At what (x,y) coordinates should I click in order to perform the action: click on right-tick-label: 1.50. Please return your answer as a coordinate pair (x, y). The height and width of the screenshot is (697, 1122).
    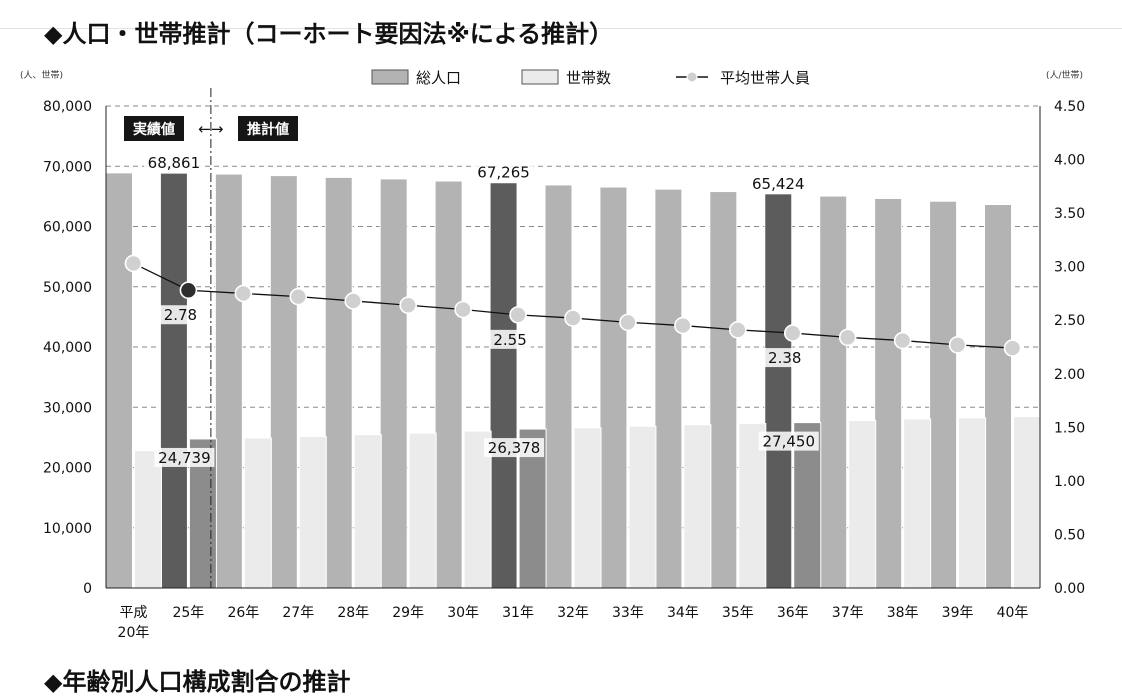
    Looking at the image, I should click on (1069, 428).